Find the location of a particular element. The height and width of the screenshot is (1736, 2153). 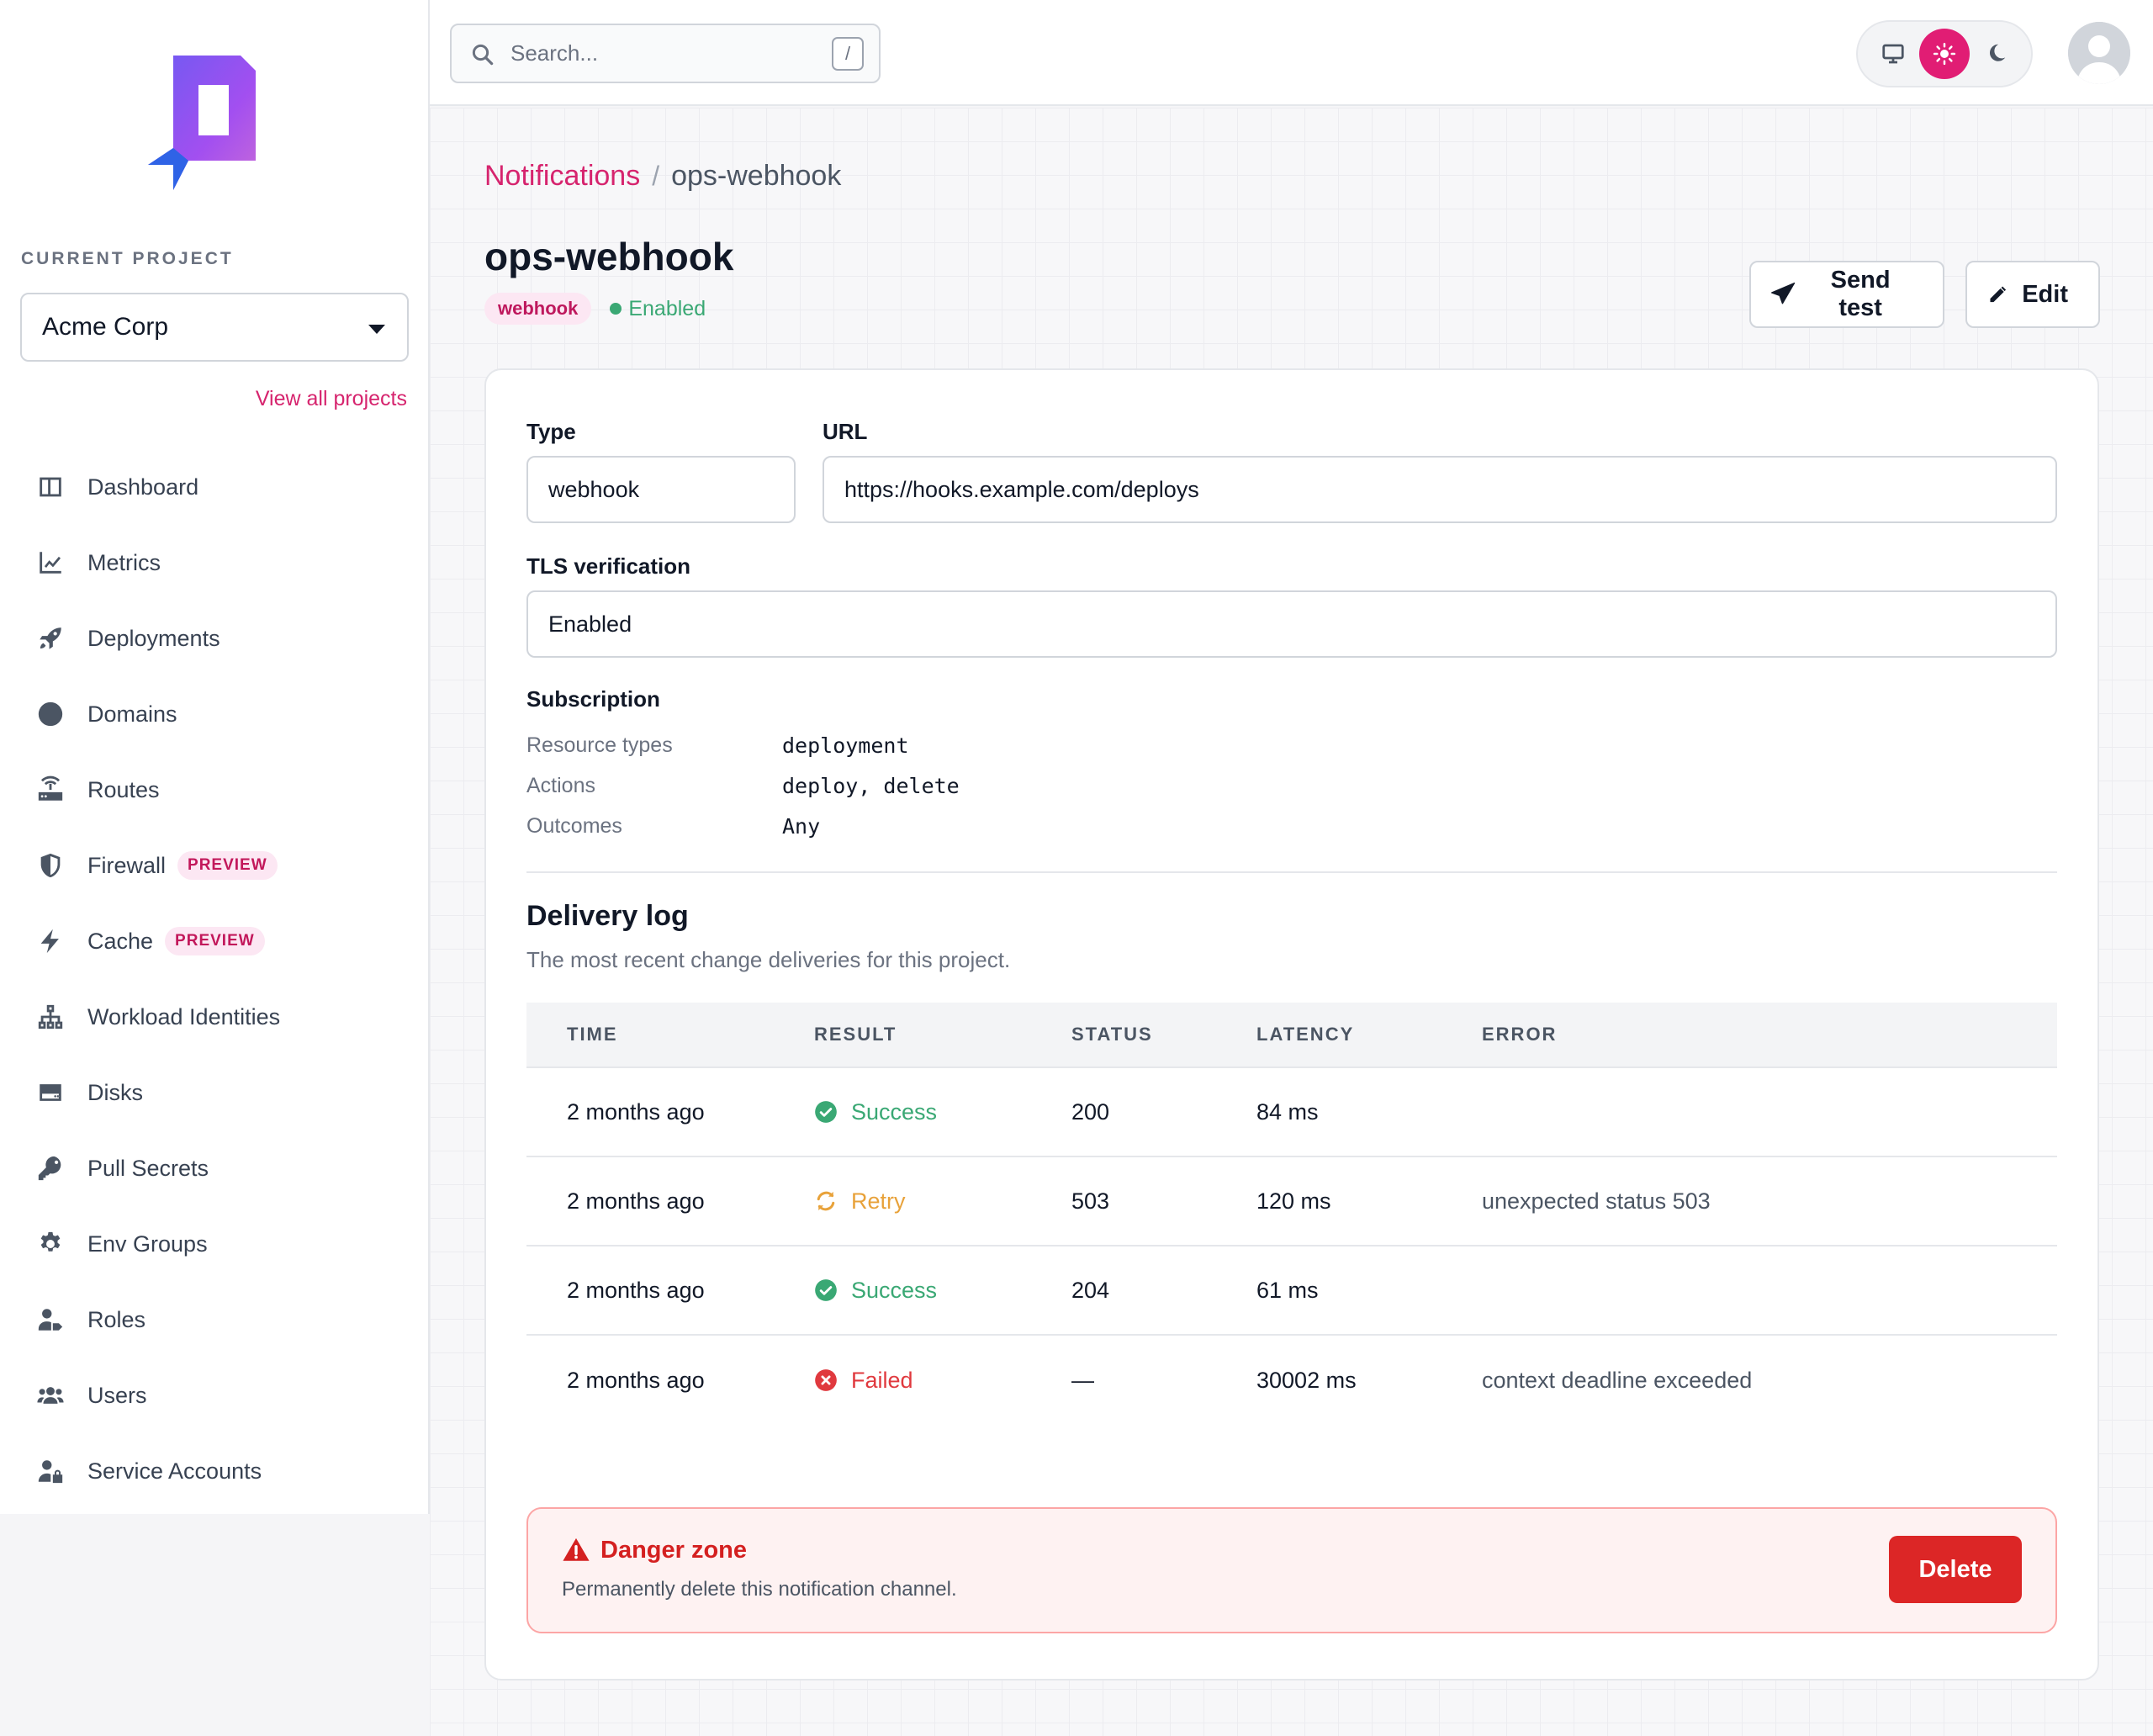

url-field: https://hooks.example.com/deploys is located at coordinates (1440, 490).